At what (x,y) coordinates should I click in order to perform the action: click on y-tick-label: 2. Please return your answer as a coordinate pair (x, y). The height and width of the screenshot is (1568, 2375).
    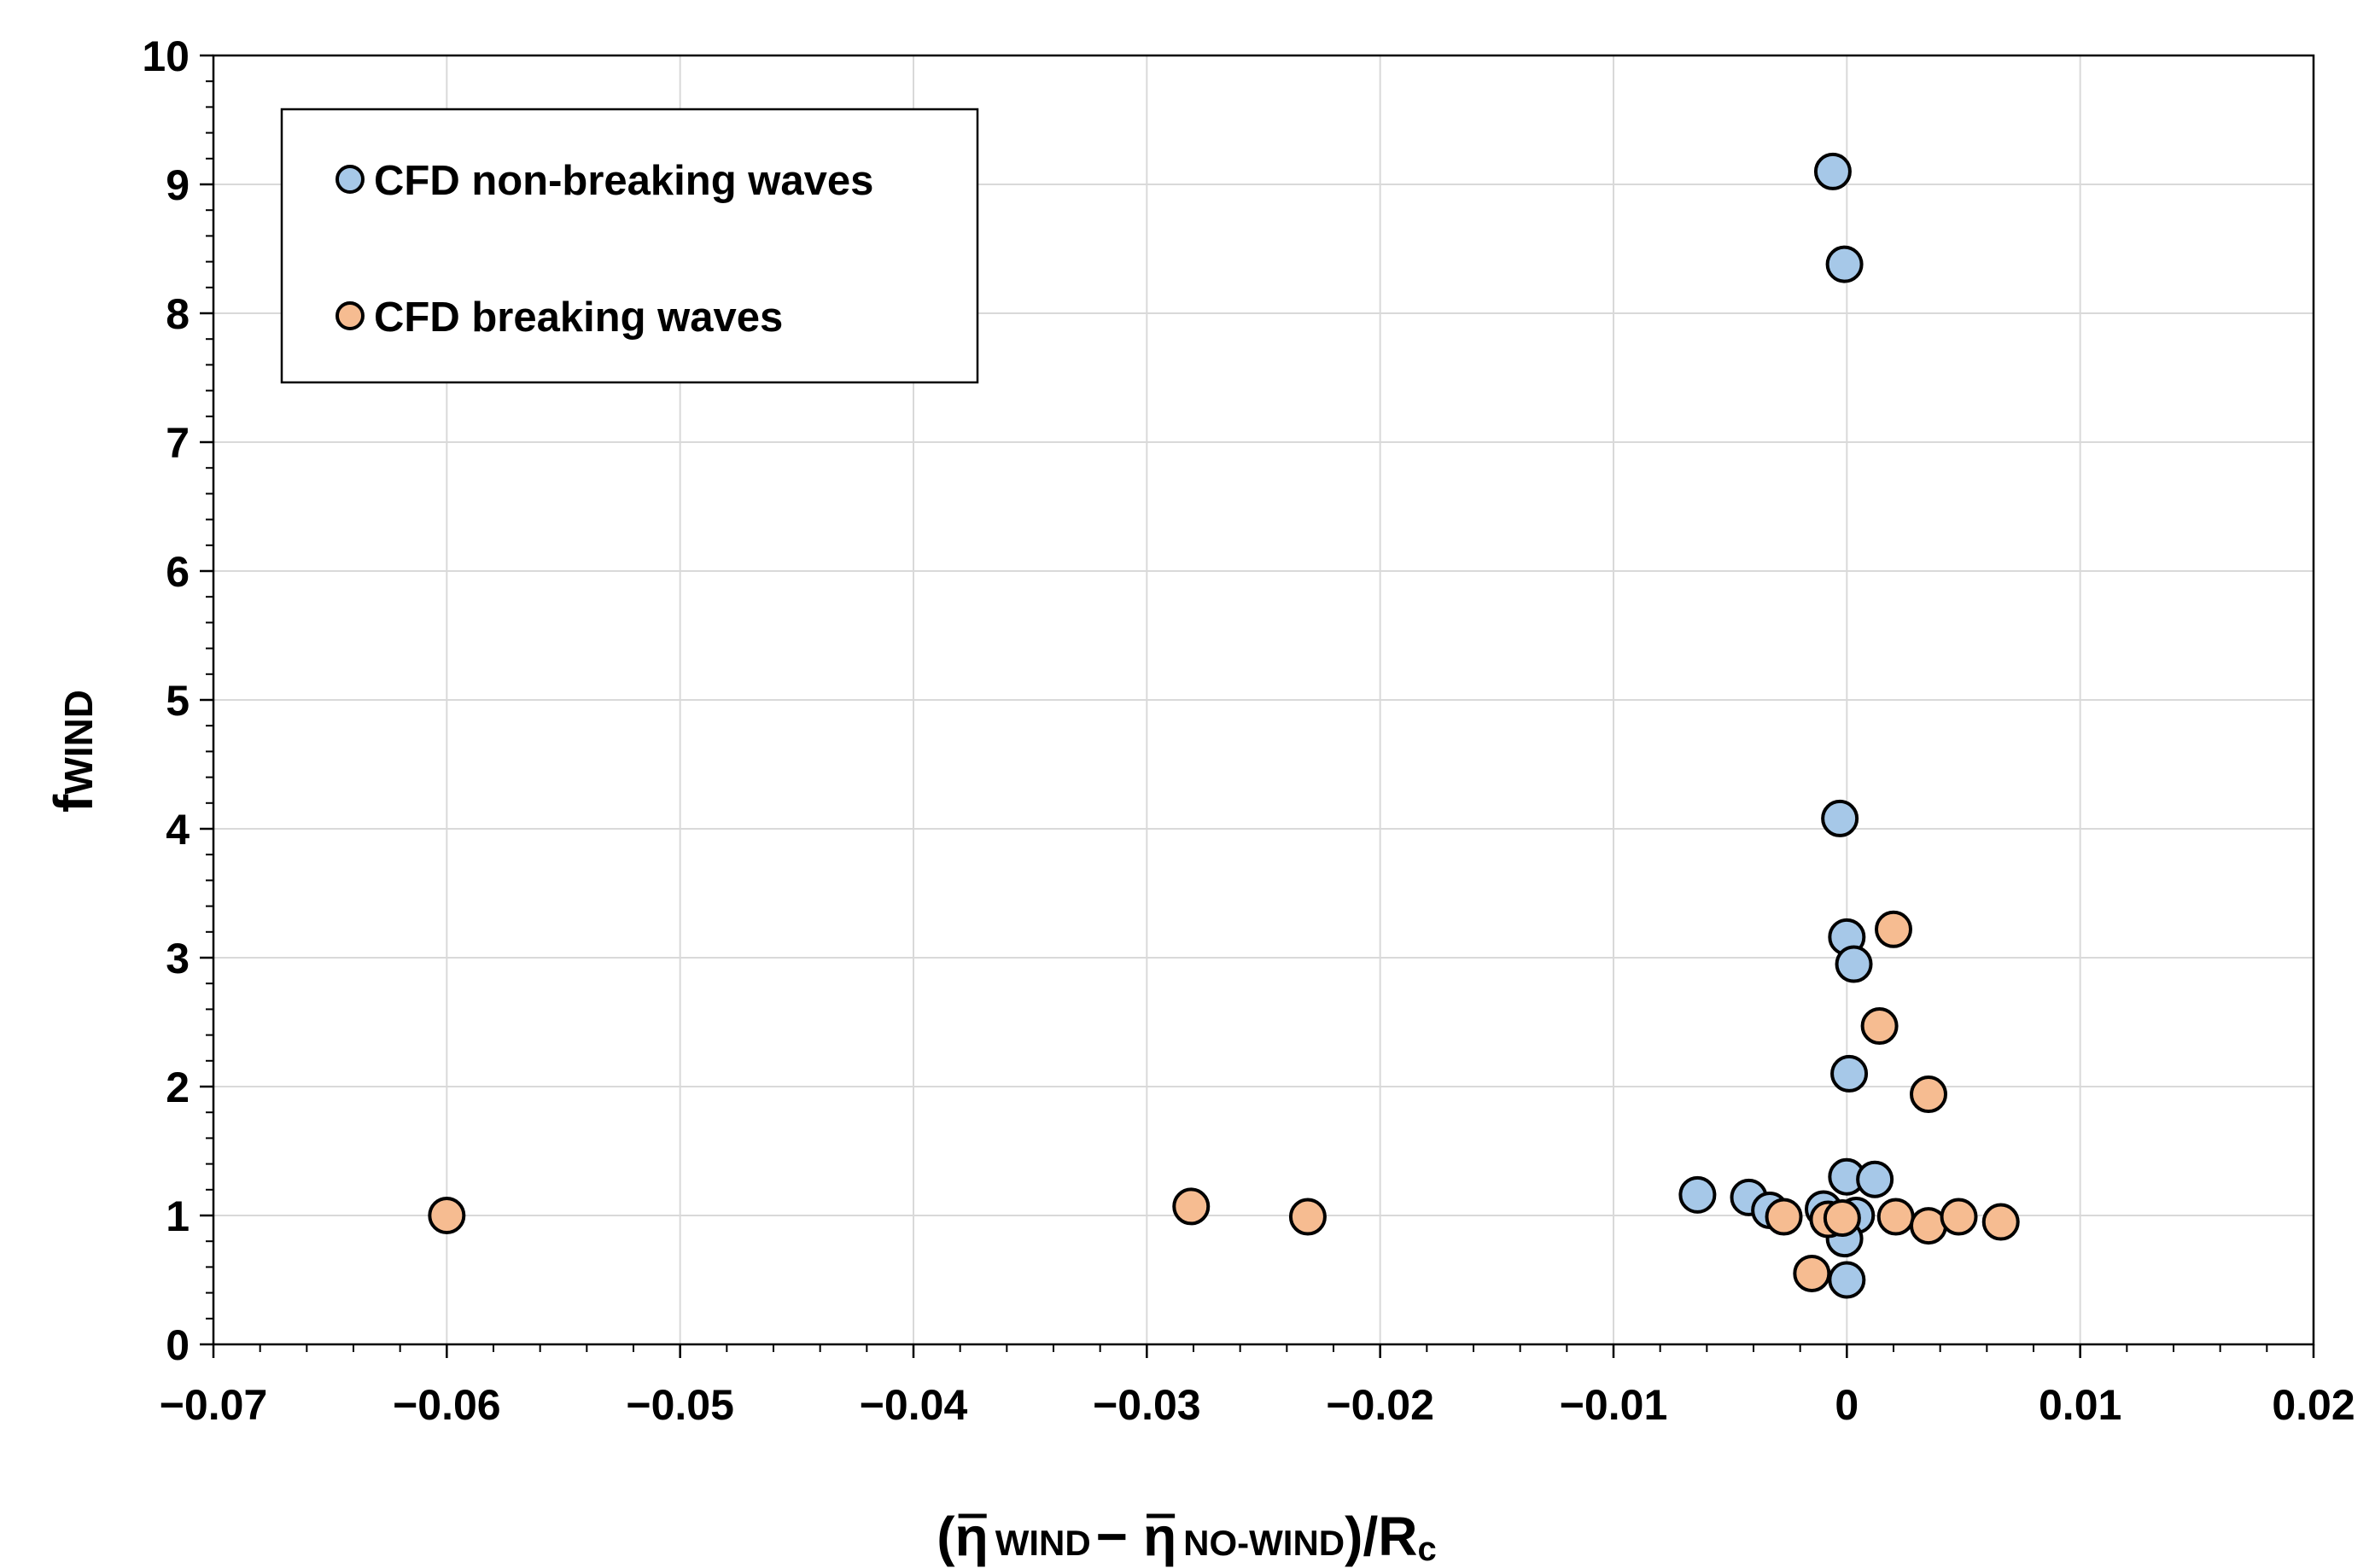
    Looking at the image, I should click on (178, 1087).